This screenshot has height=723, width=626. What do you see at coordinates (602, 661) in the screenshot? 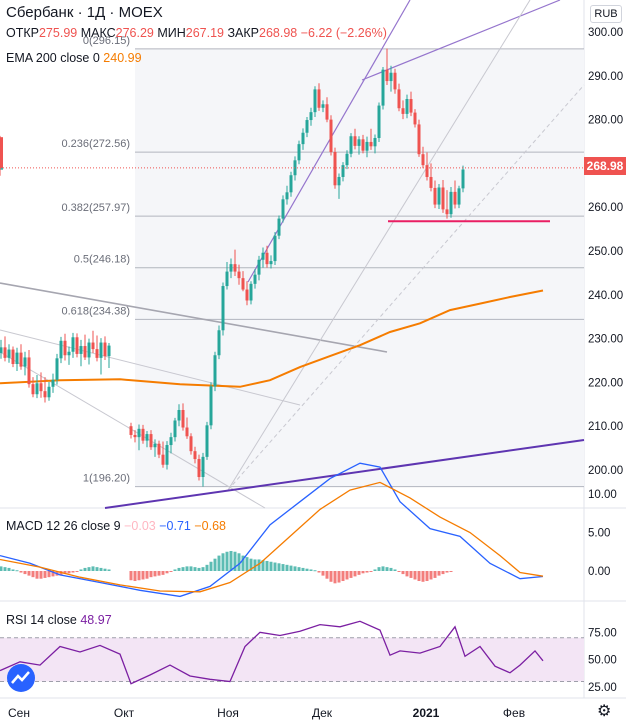
I see `rsi-tick-label: 50.00` at bounding box center [602, 661].